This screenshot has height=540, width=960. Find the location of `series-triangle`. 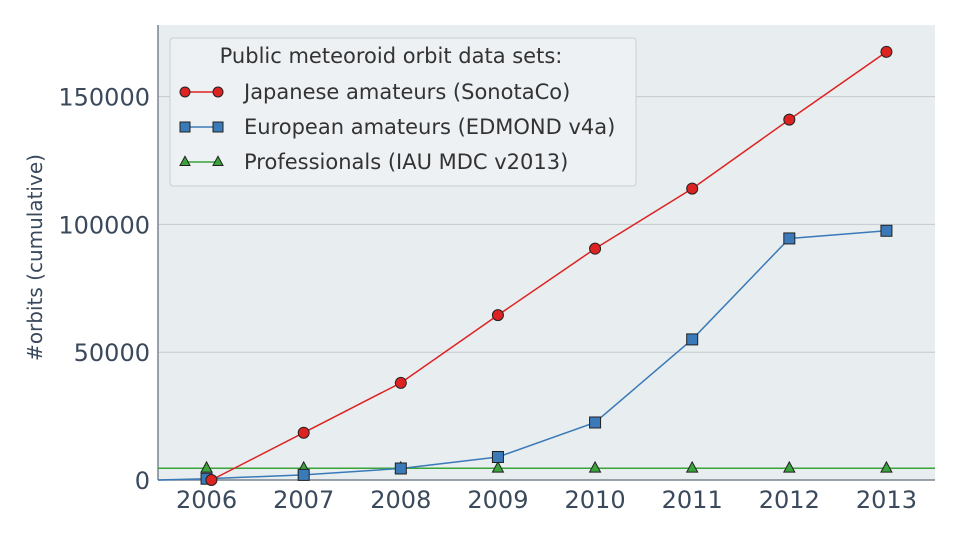

series-triangle is located at coordinates (546, 466).